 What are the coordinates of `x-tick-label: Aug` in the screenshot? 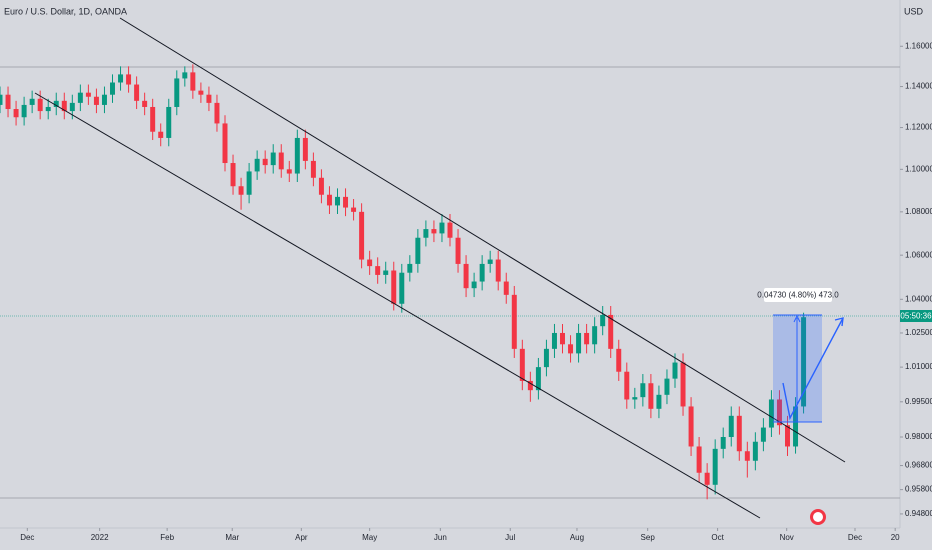 It's located at (577, 537).